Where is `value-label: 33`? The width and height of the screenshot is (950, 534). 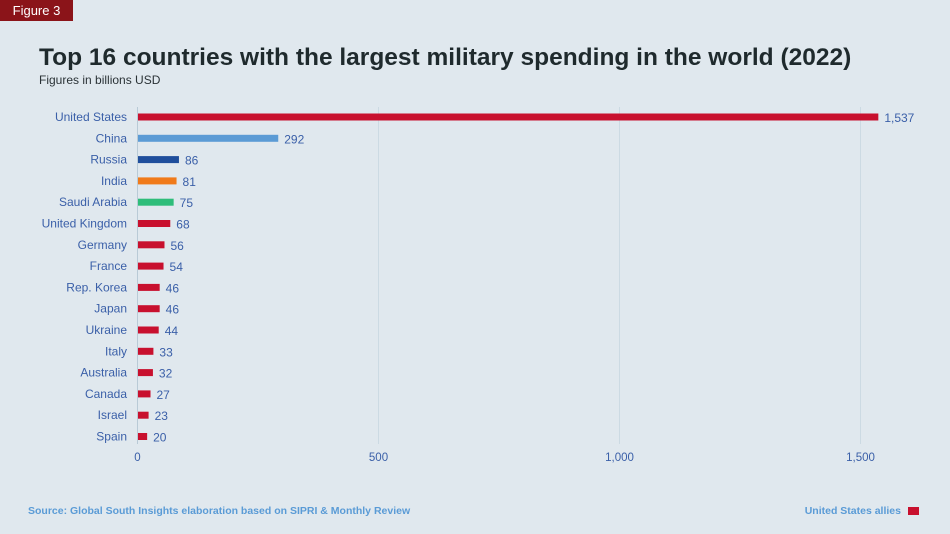 value-label: 33 is located at coordinates (166, 352).